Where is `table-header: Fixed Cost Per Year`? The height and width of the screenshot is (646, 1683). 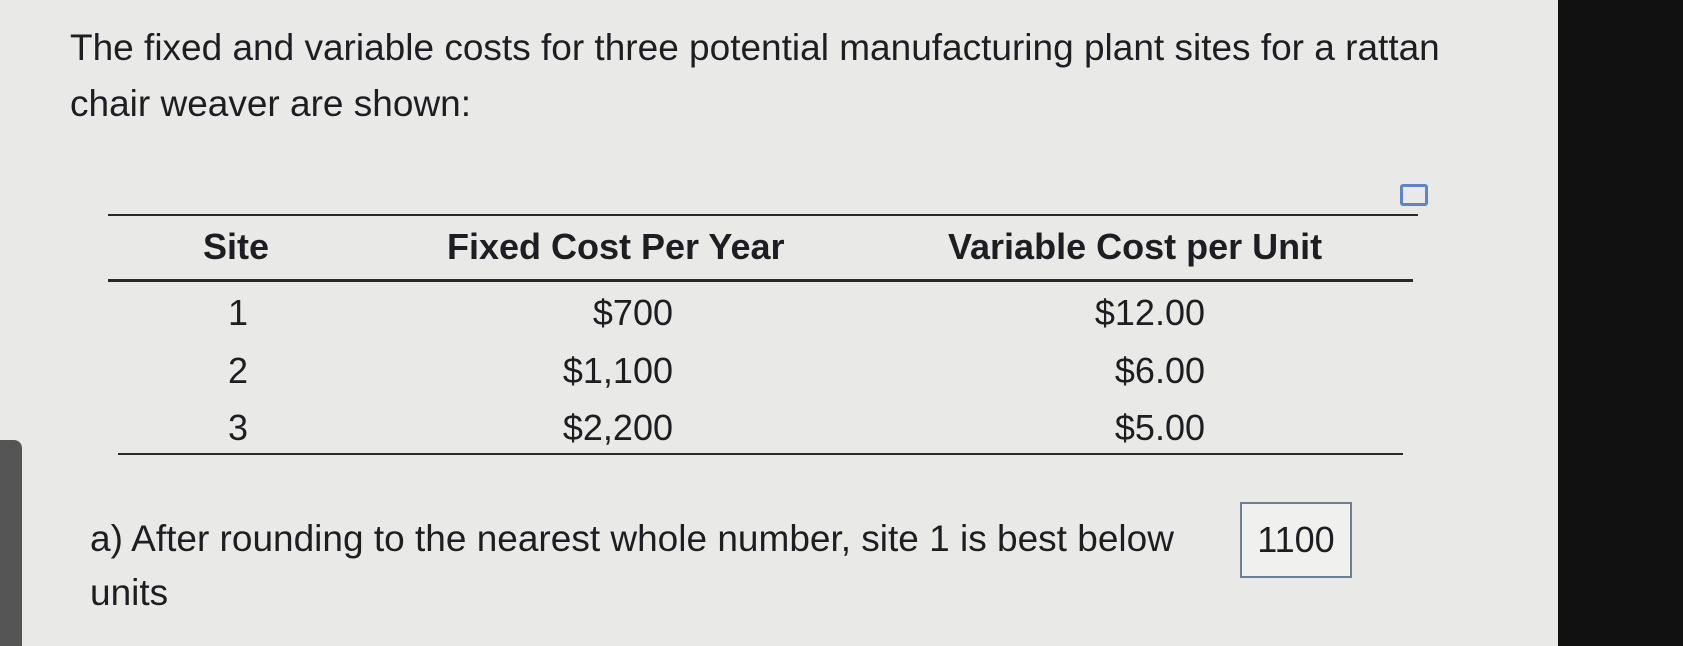
table-header: Fixed Cost Per Year is located at coordinates (616, 246).